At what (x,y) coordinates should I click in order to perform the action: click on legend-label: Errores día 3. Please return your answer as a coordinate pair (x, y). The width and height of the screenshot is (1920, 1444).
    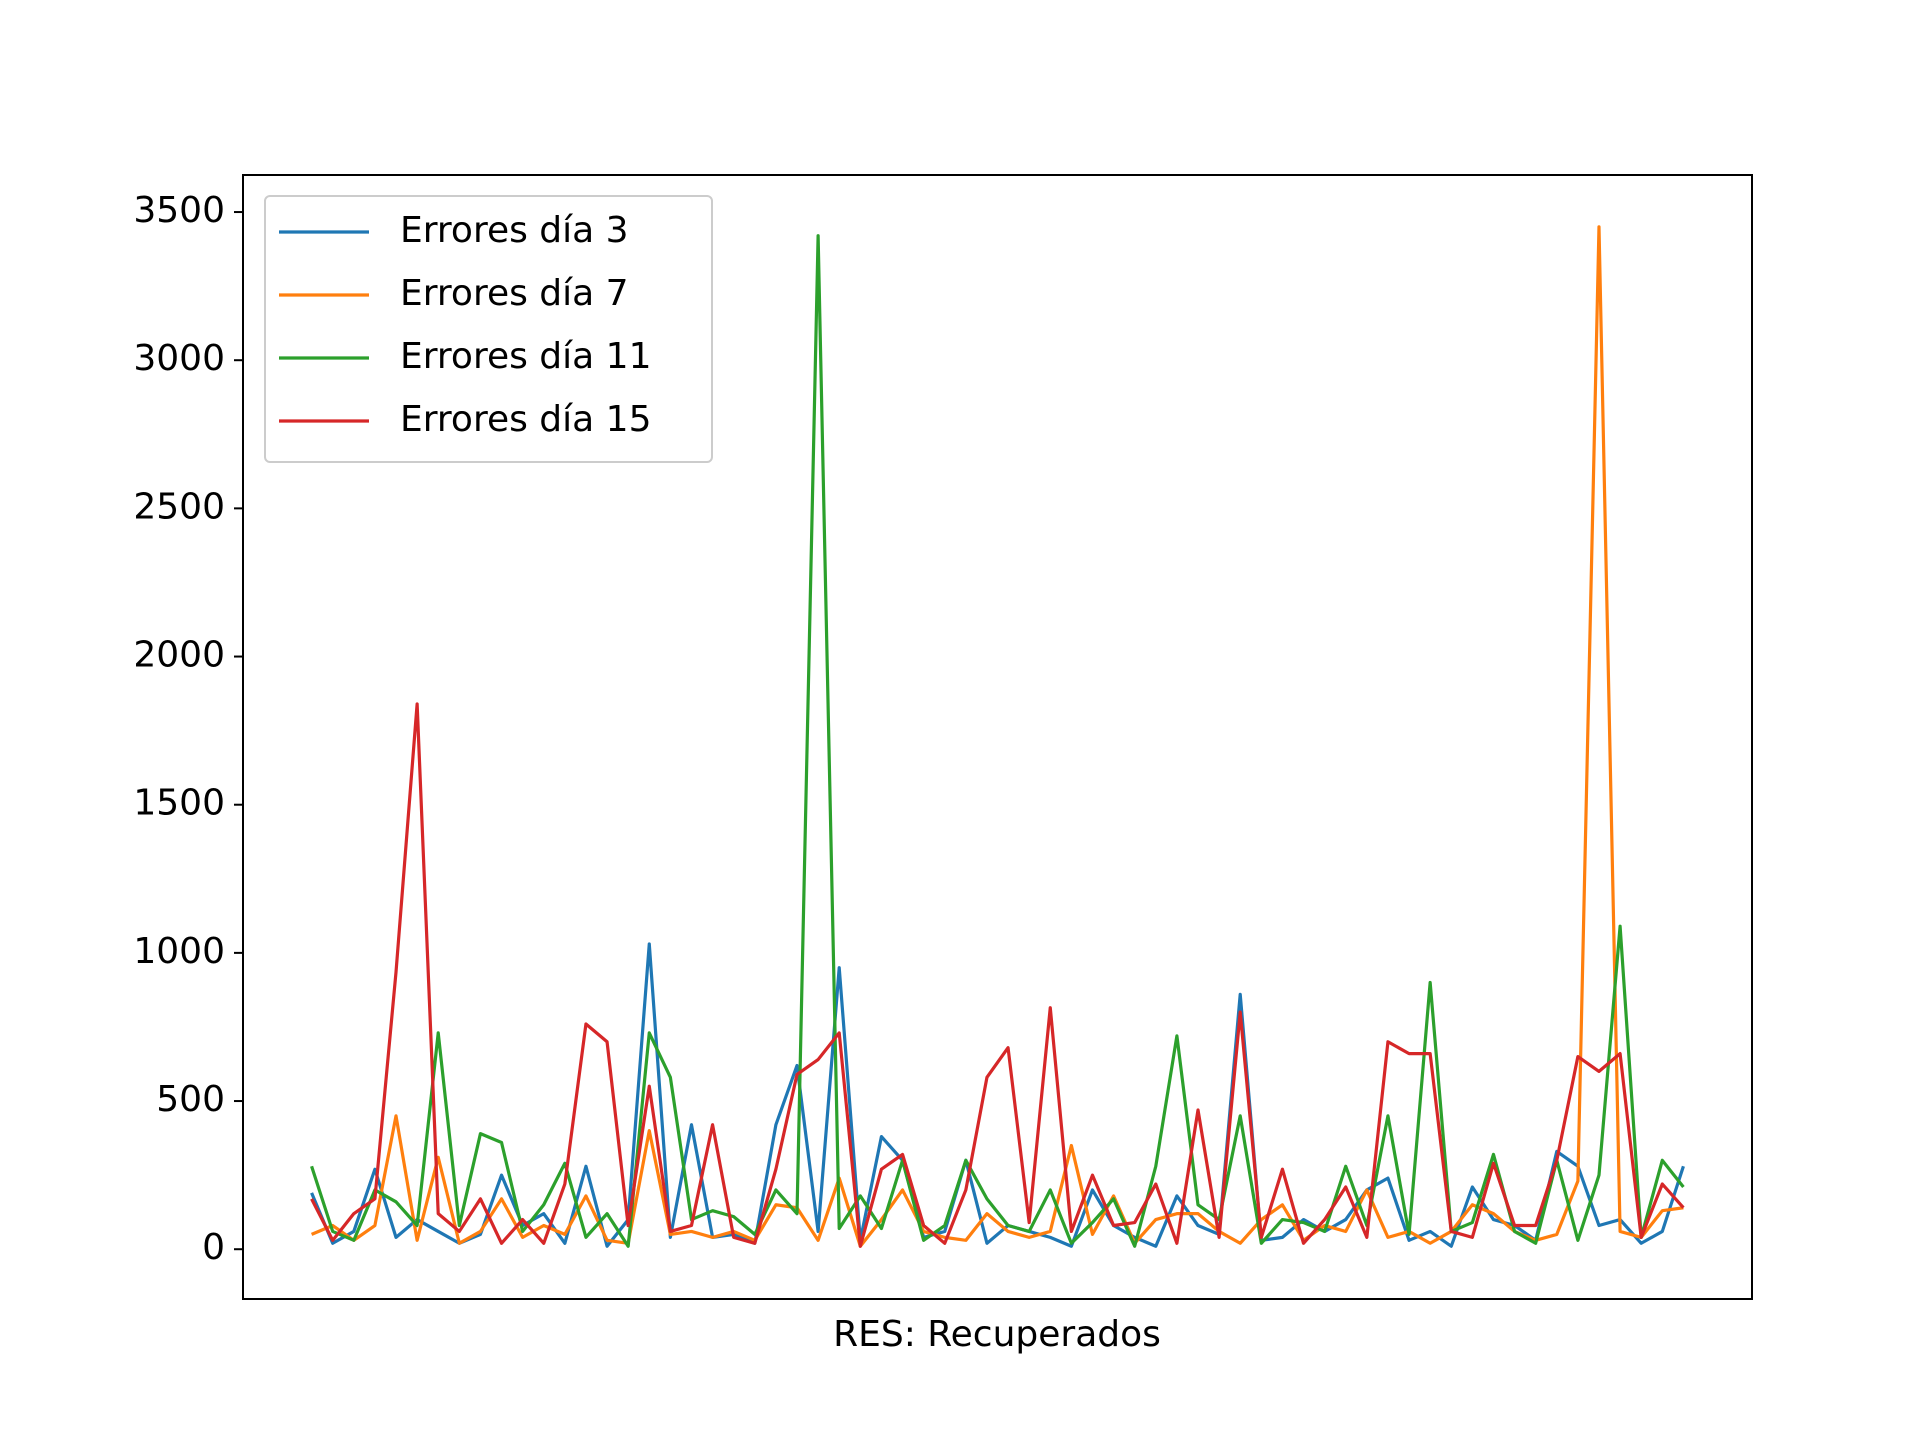
    Looking at the image, I should click on (514, 230).